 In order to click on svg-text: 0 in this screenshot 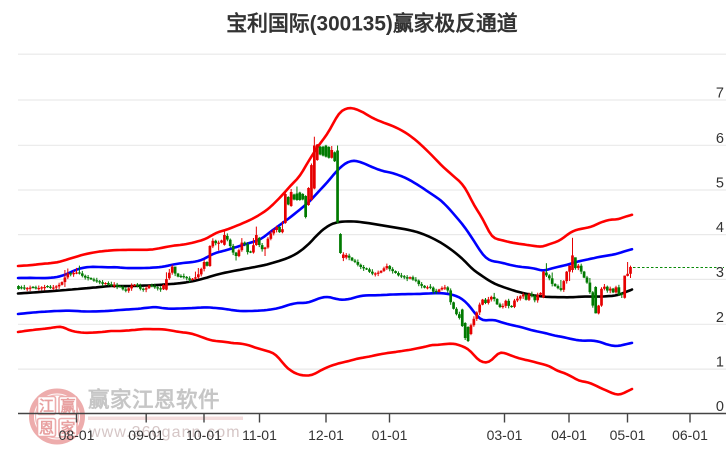, I will do `click(720, 407)`.